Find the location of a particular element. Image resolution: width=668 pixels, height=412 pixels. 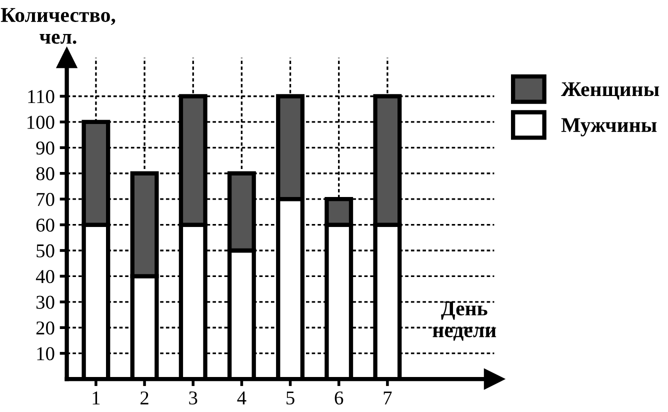

y-tick-label: 10 is located at coordinates (45, 353).